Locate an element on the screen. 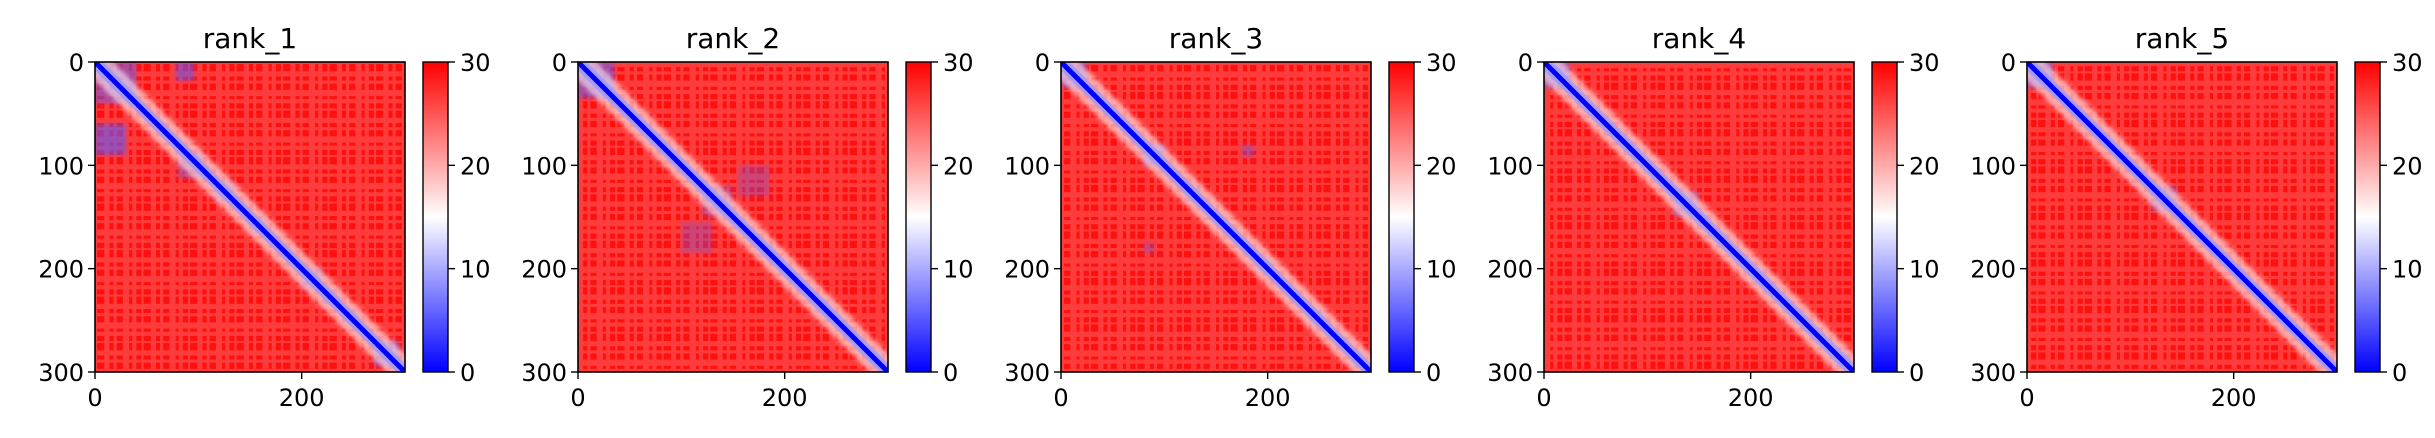 This screenshot has height=438, width=2435. panel-title: rank_3 is located at coordinates (1216, 38).